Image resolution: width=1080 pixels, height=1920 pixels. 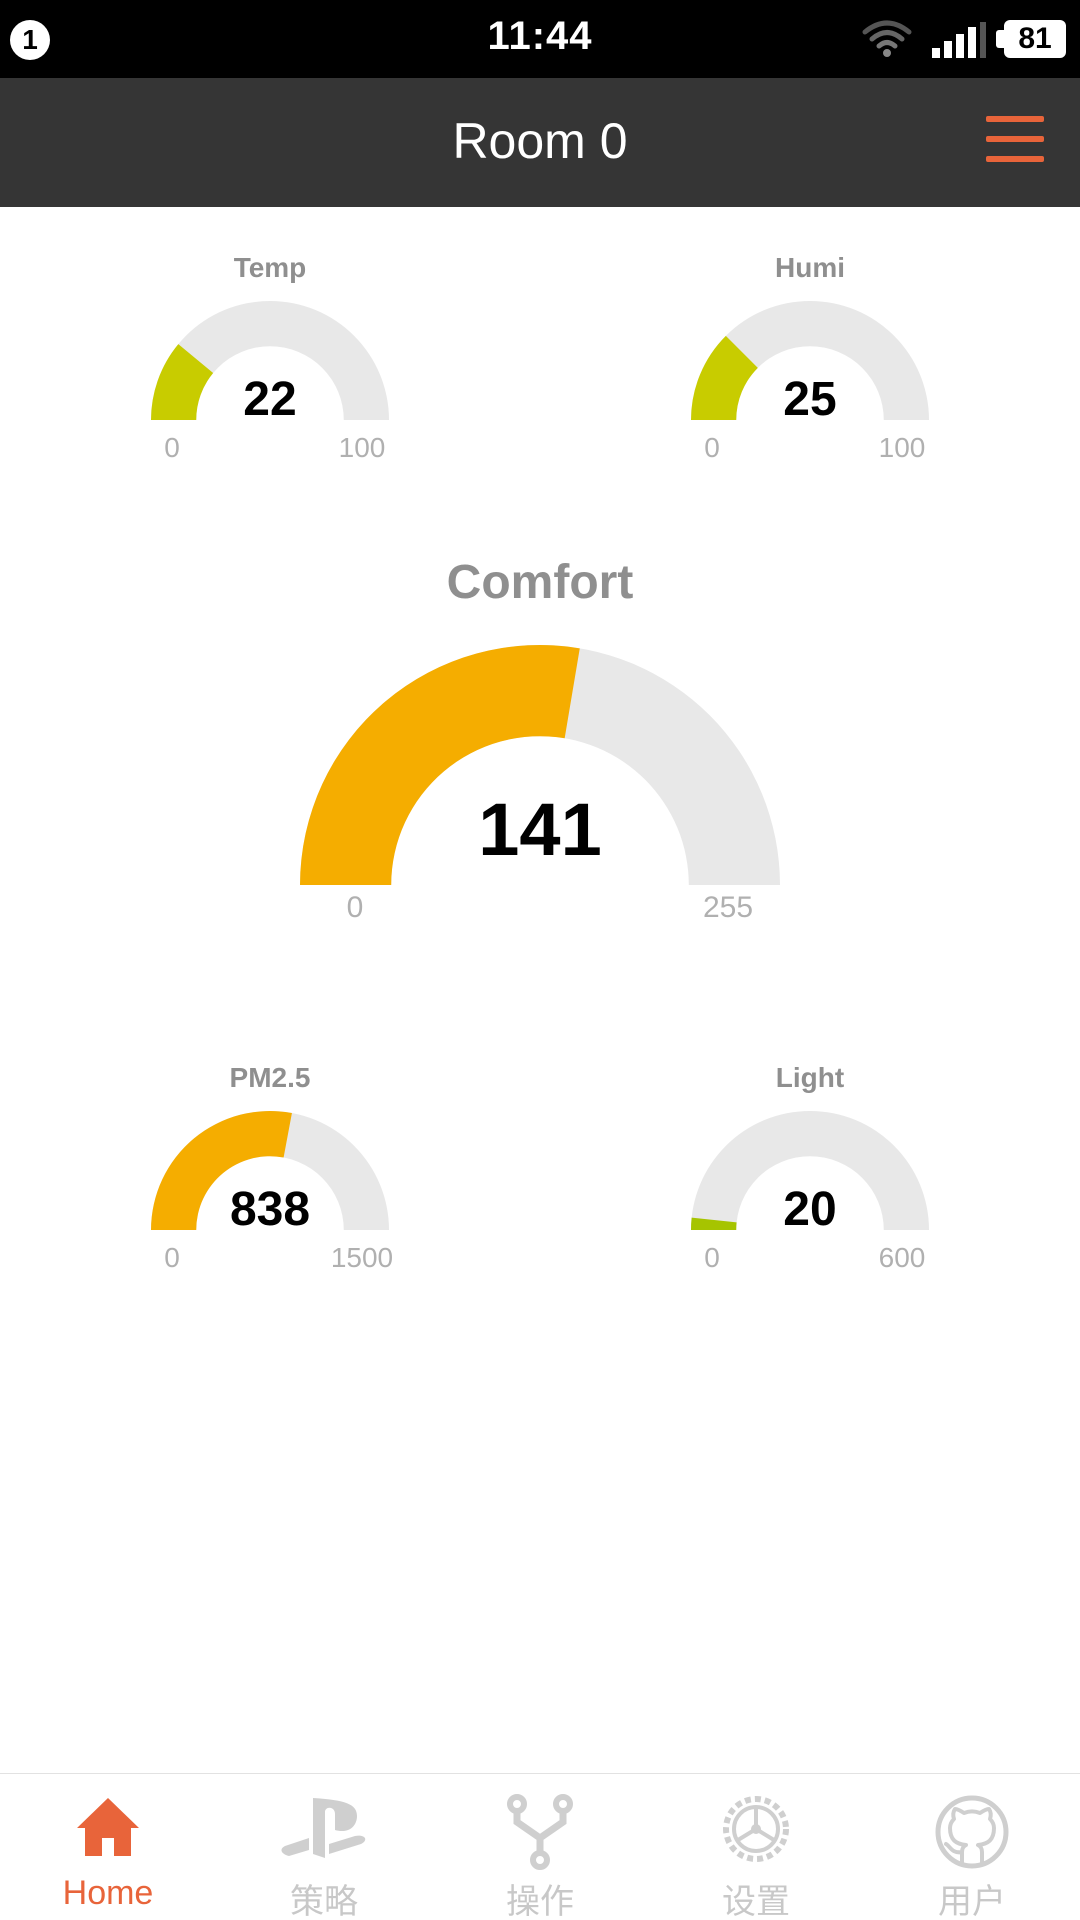 I want to click on humi-gauge-label: Humi, so click(x=810, y=267).